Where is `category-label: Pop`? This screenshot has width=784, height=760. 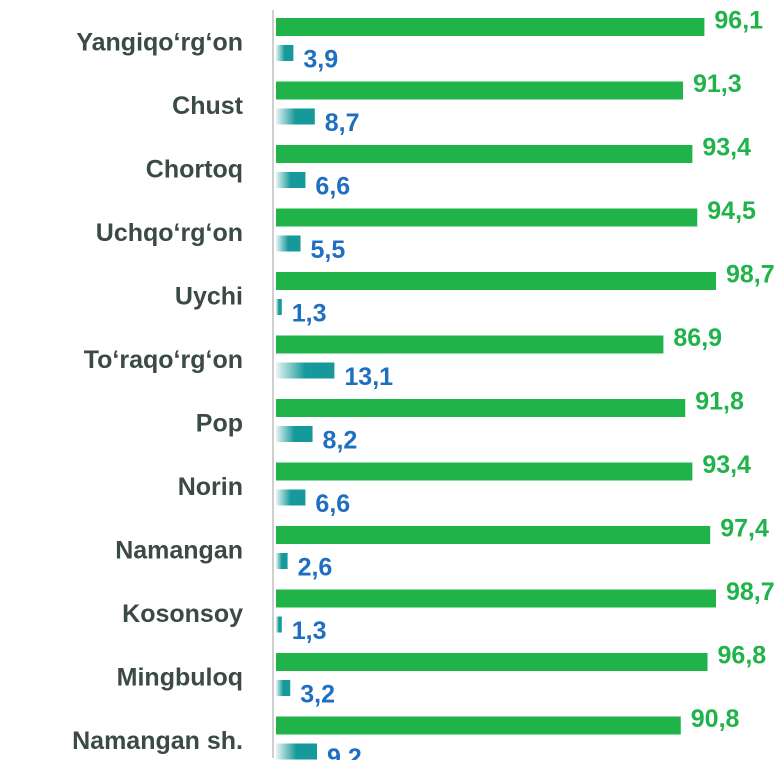
category-label: Pop is located at coordinates (219, 424).